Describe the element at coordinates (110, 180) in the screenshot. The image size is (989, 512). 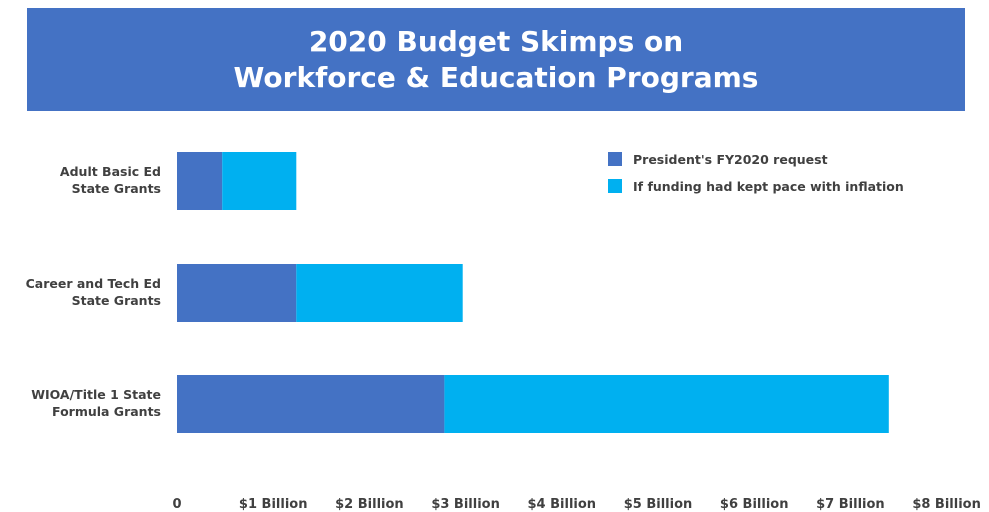
I see `category-label-0: Adult Basic Ed State Grants` at that location.